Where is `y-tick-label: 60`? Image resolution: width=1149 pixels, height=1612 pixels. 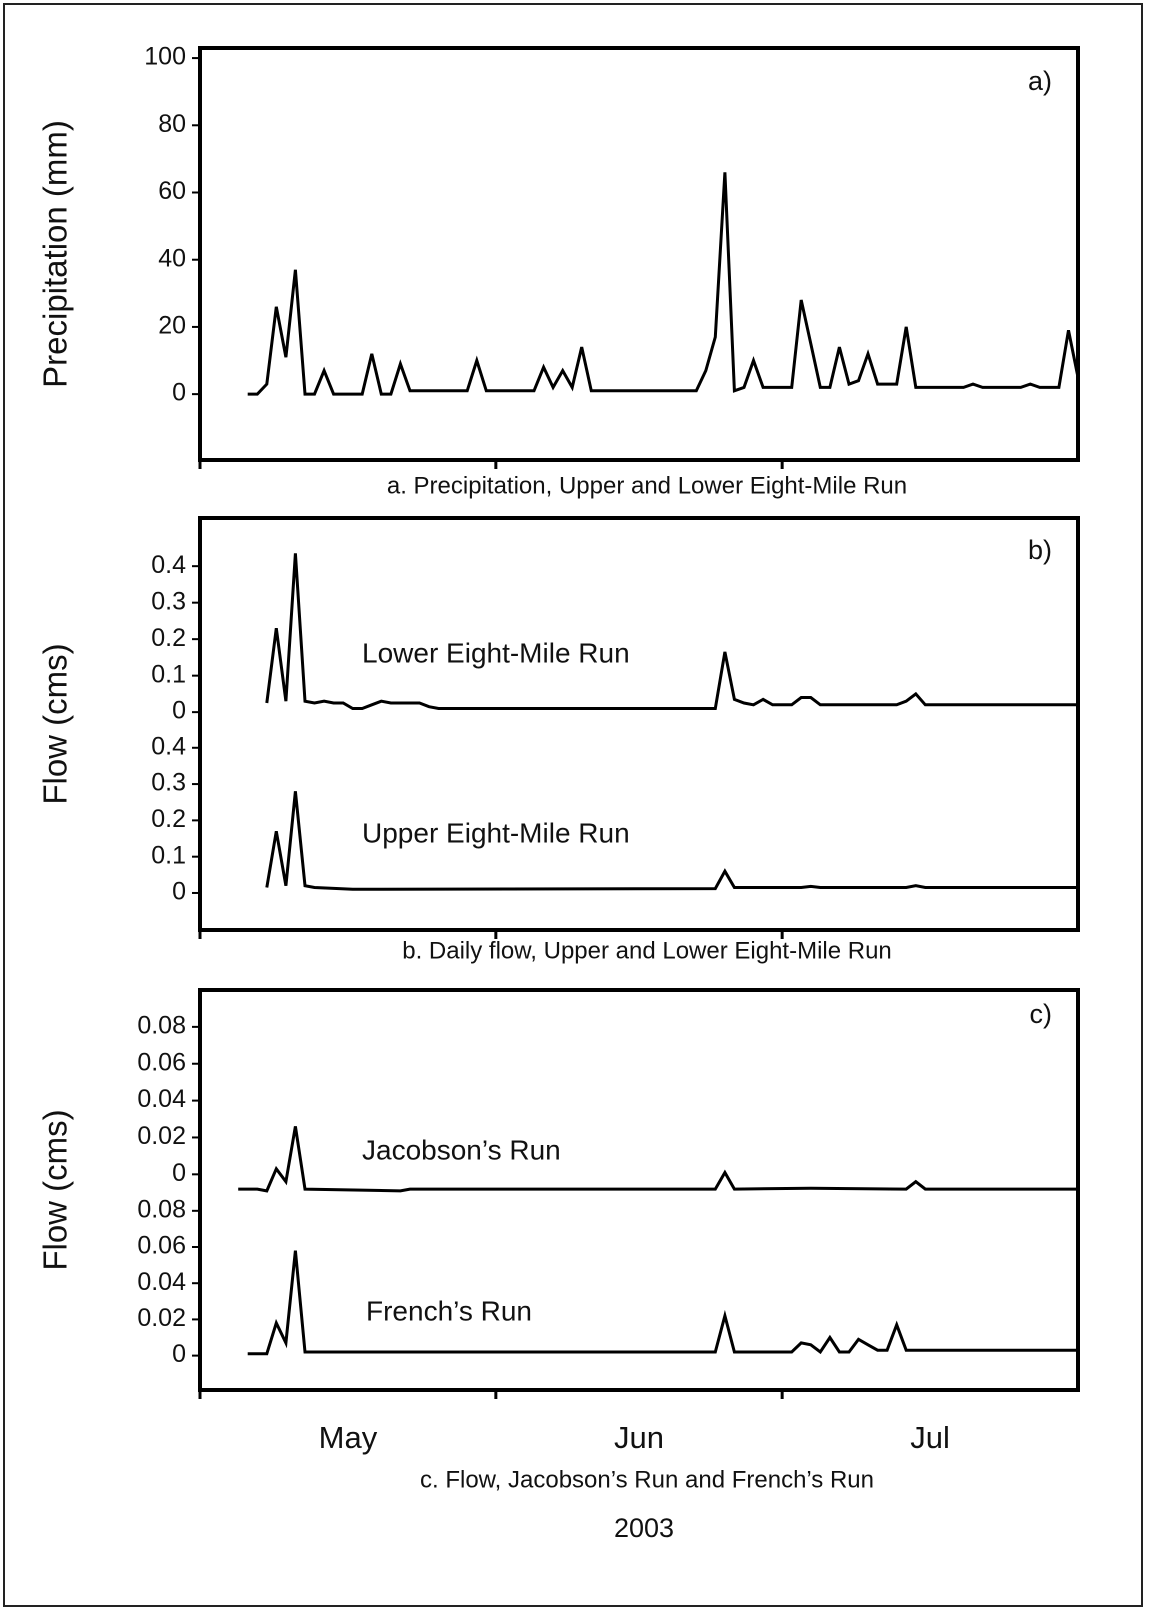 y-tick-label: 60 is located at coordinates (172, 191).